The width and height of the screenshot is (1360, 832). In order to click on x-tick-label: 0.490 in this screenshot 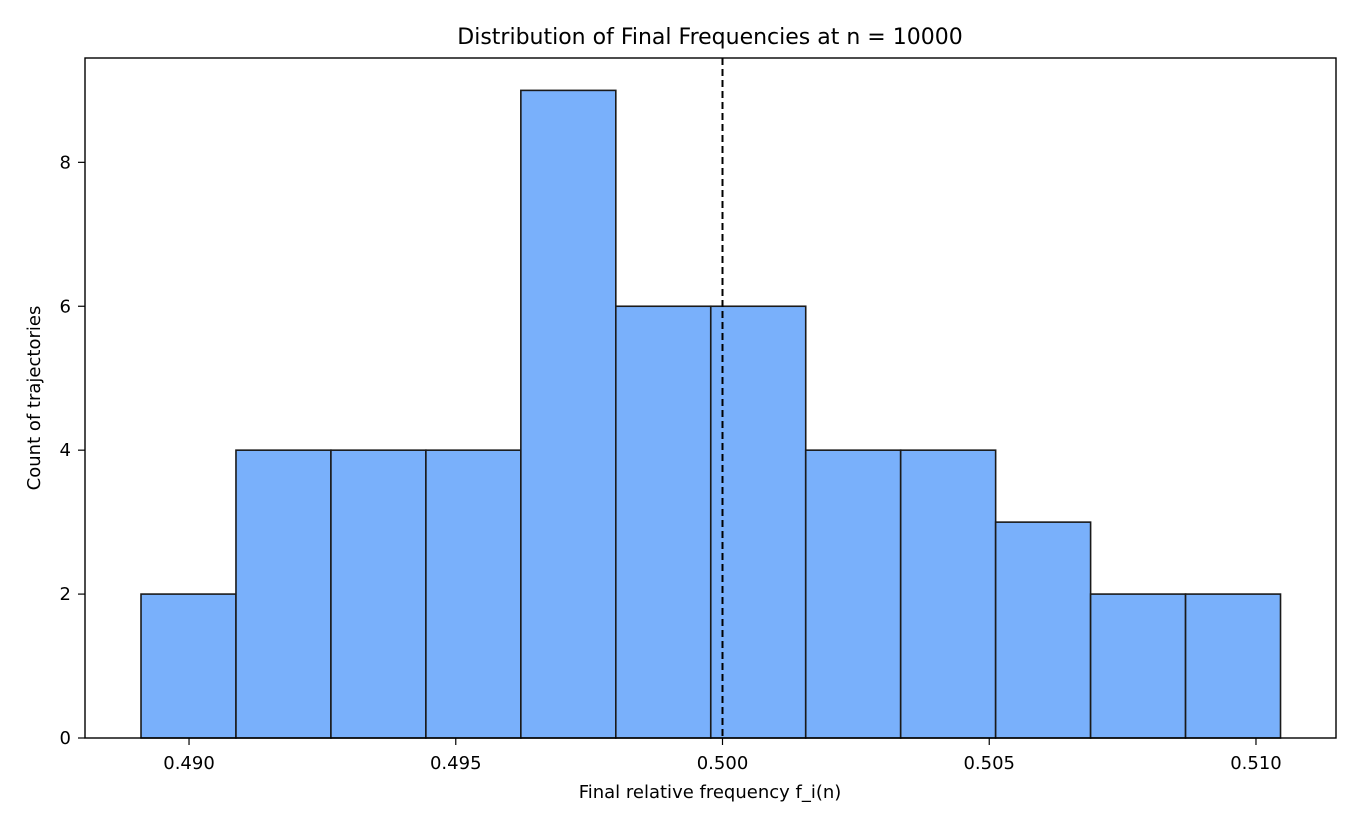, I will do `click(189, 763)`.